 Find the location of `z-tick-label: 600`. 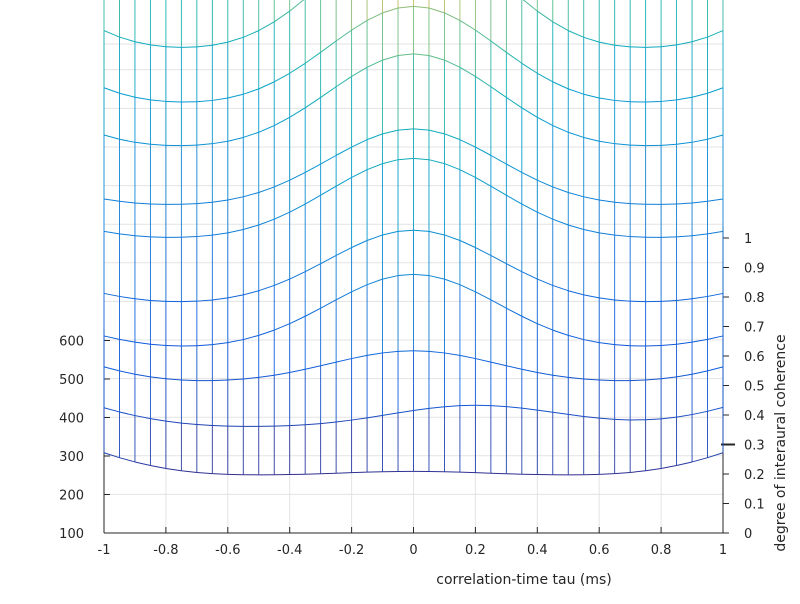

z-tick-label: 600 is located at coordinates (71, 342).